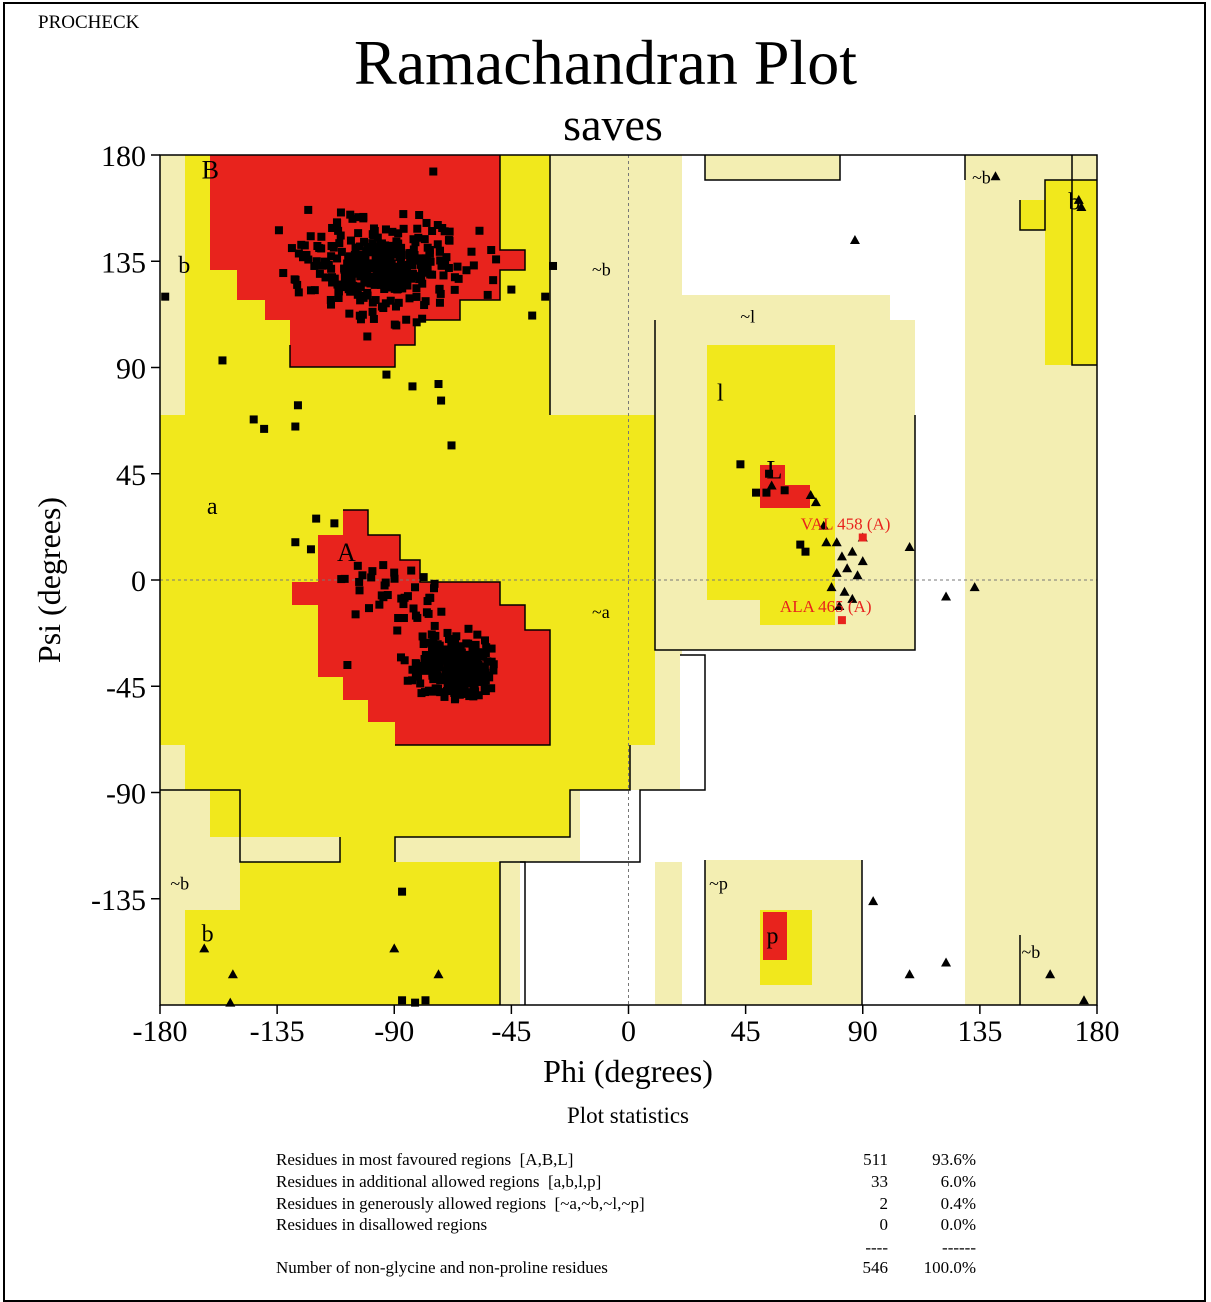  I want to click on x-tick-label: -45, so click(511, 1031).